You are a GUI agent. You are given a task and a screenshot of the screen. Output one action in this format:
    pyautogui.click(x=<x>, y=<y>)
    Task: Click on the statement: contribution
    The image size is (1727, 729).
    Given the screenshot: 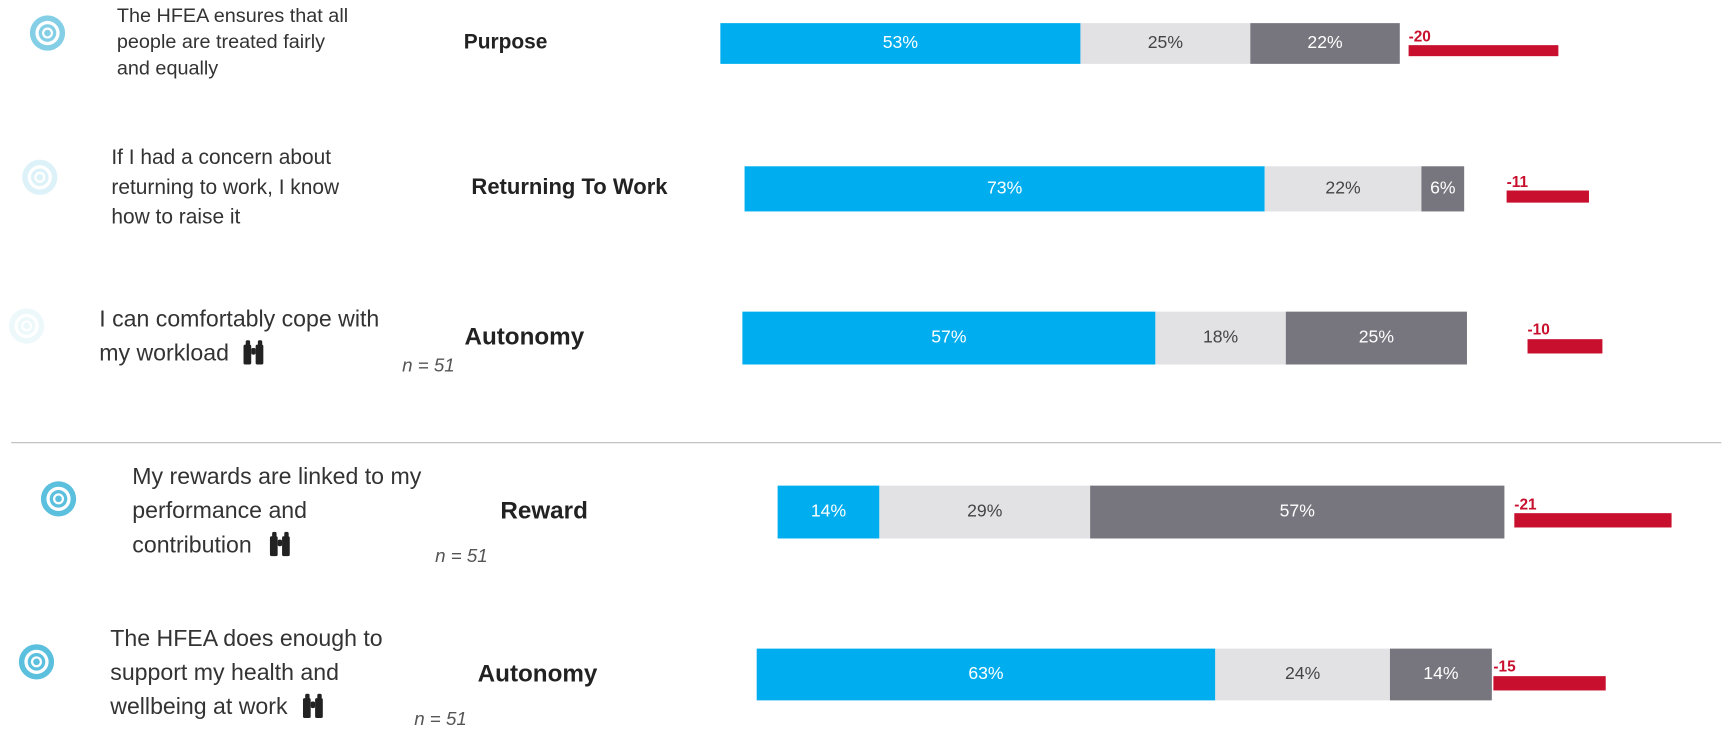 What is the action you would take?
    pyautogui.click(x=191, y=544)
    